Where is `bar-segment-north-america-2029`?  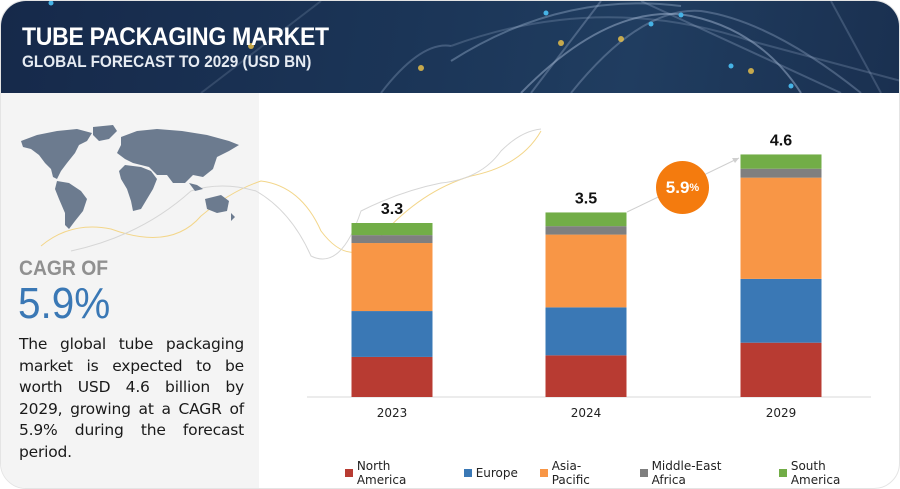 bar-segment-north-america-2029 is located at coordinates (781, 369).